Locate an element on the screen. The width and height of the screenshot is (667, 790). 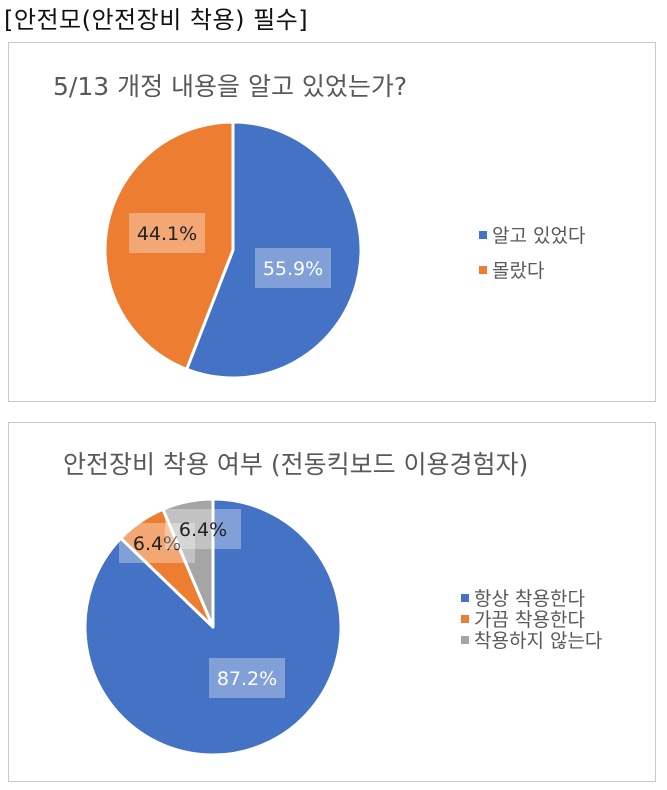
data-label: 87.2% is located at coordinates (247, 678).